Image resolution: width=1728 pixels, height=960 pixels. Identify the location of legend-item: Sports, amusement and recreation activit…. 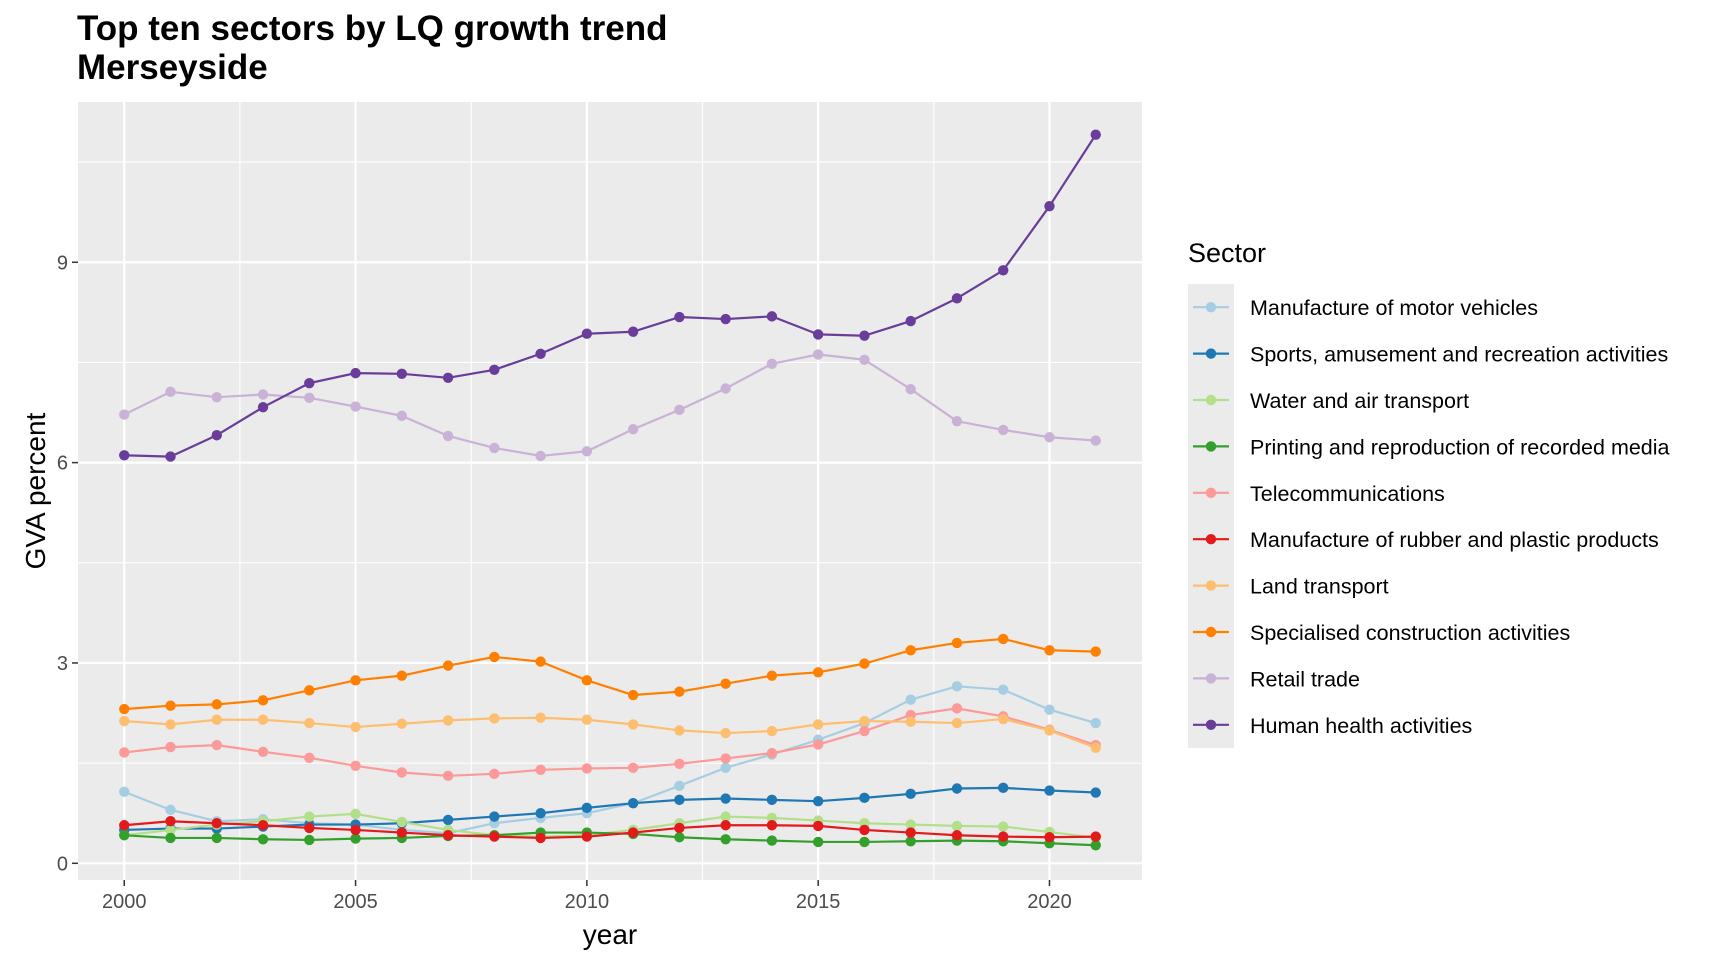
(1430, 355).